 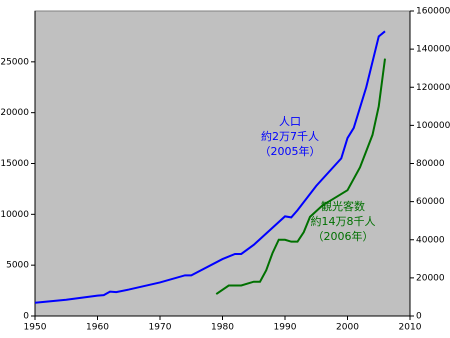 What do you see at coordinates (433, 12) in the screenshot?
I see `y2-tick-label: 160000` at bounding box center [433, 12].